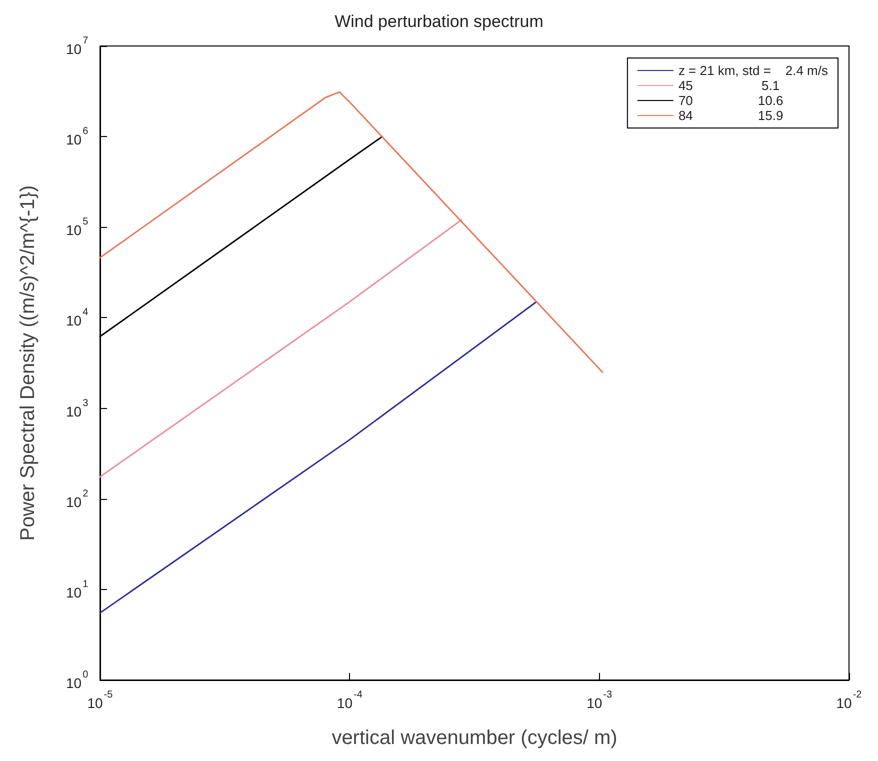  What do you see at coordinates (28, 363) in the screenshot?
I see `y-axis-title: Power Spectral Density ((m/s)^2/m^{-1})` at bounding box center [28, 363].